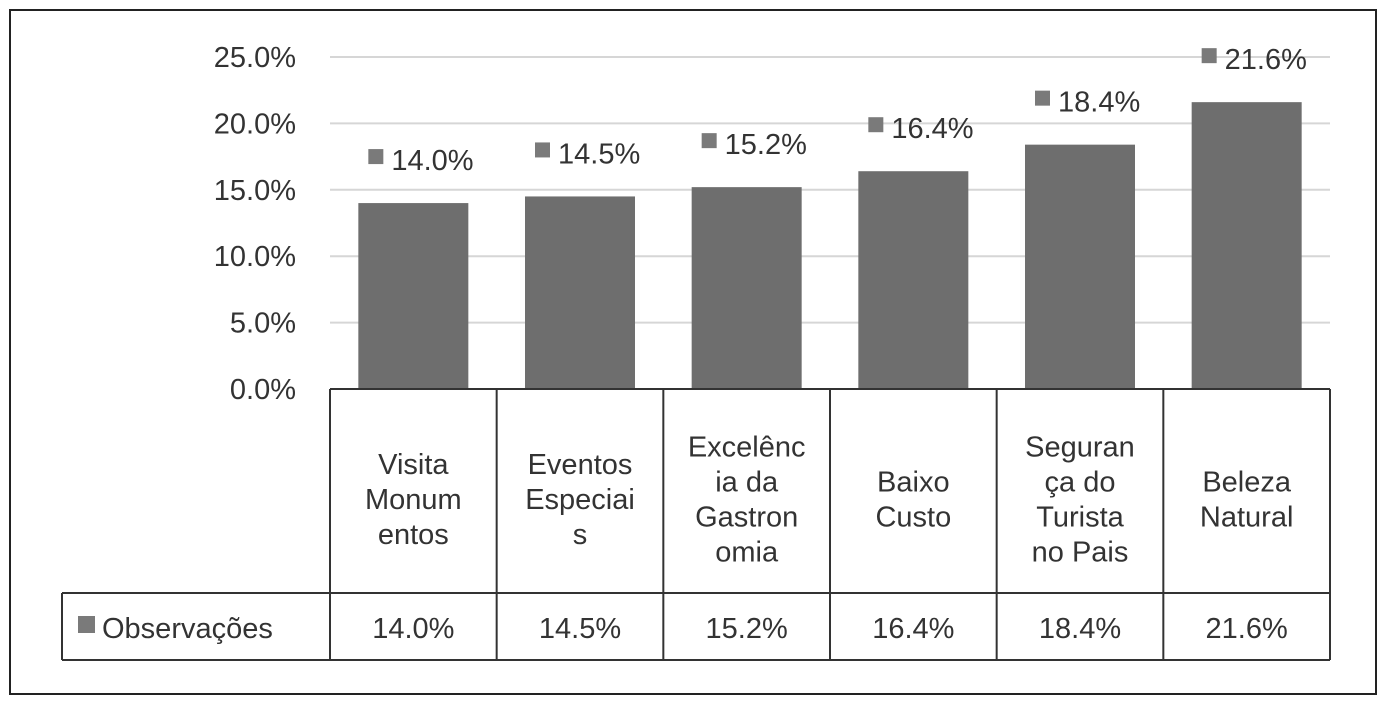  I want to click on data-label: 14.5%, so click(599, 154).